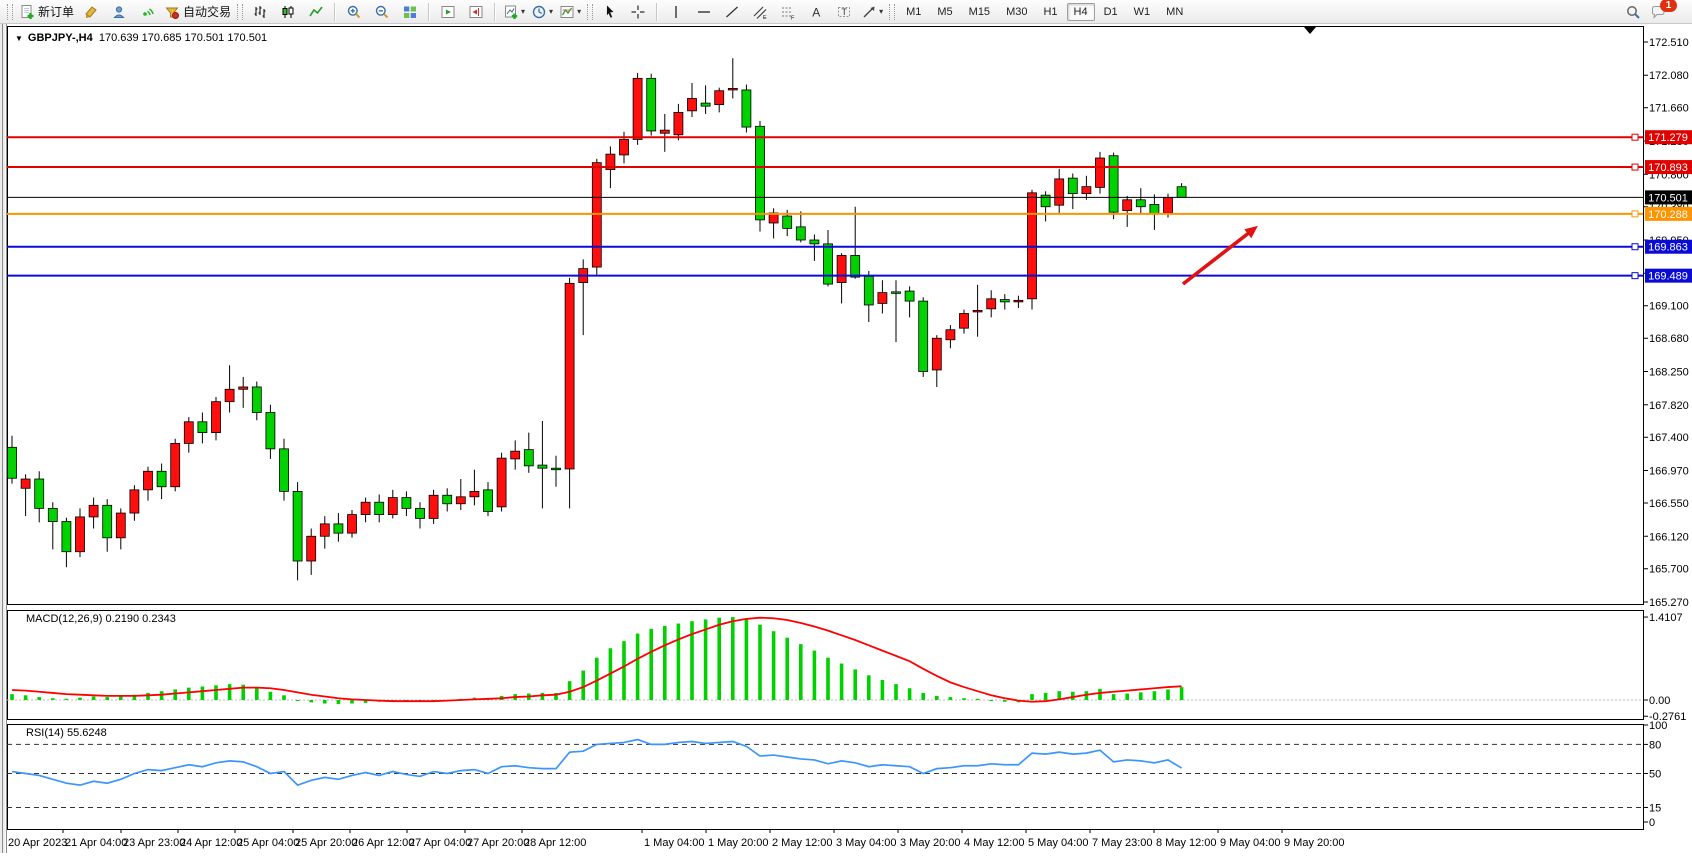 This screenshot has height=858, width=1692. What do you see at coordinates (316, 12) in the screenshot?
I see `line-chart-button` at bounding box center [316, 12].